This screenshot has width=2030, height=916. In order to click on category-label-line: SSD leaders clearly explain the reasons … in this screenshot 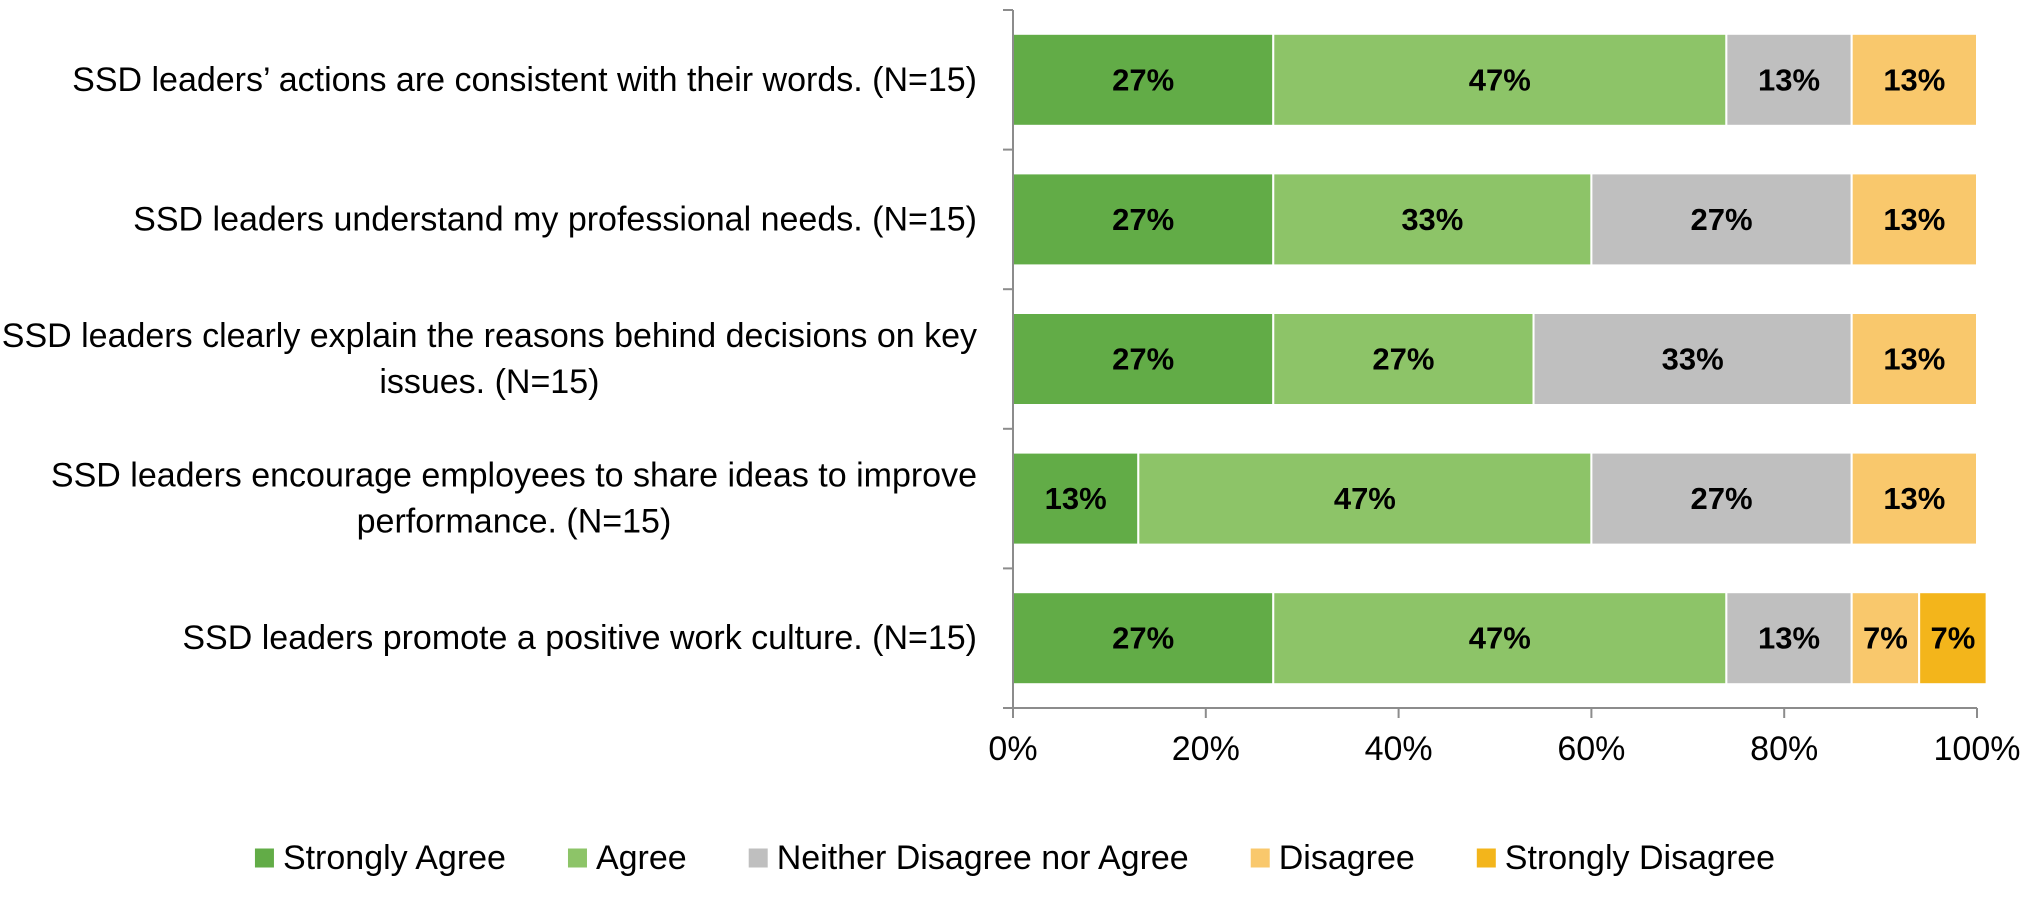, I will do `click(489, 336)`.